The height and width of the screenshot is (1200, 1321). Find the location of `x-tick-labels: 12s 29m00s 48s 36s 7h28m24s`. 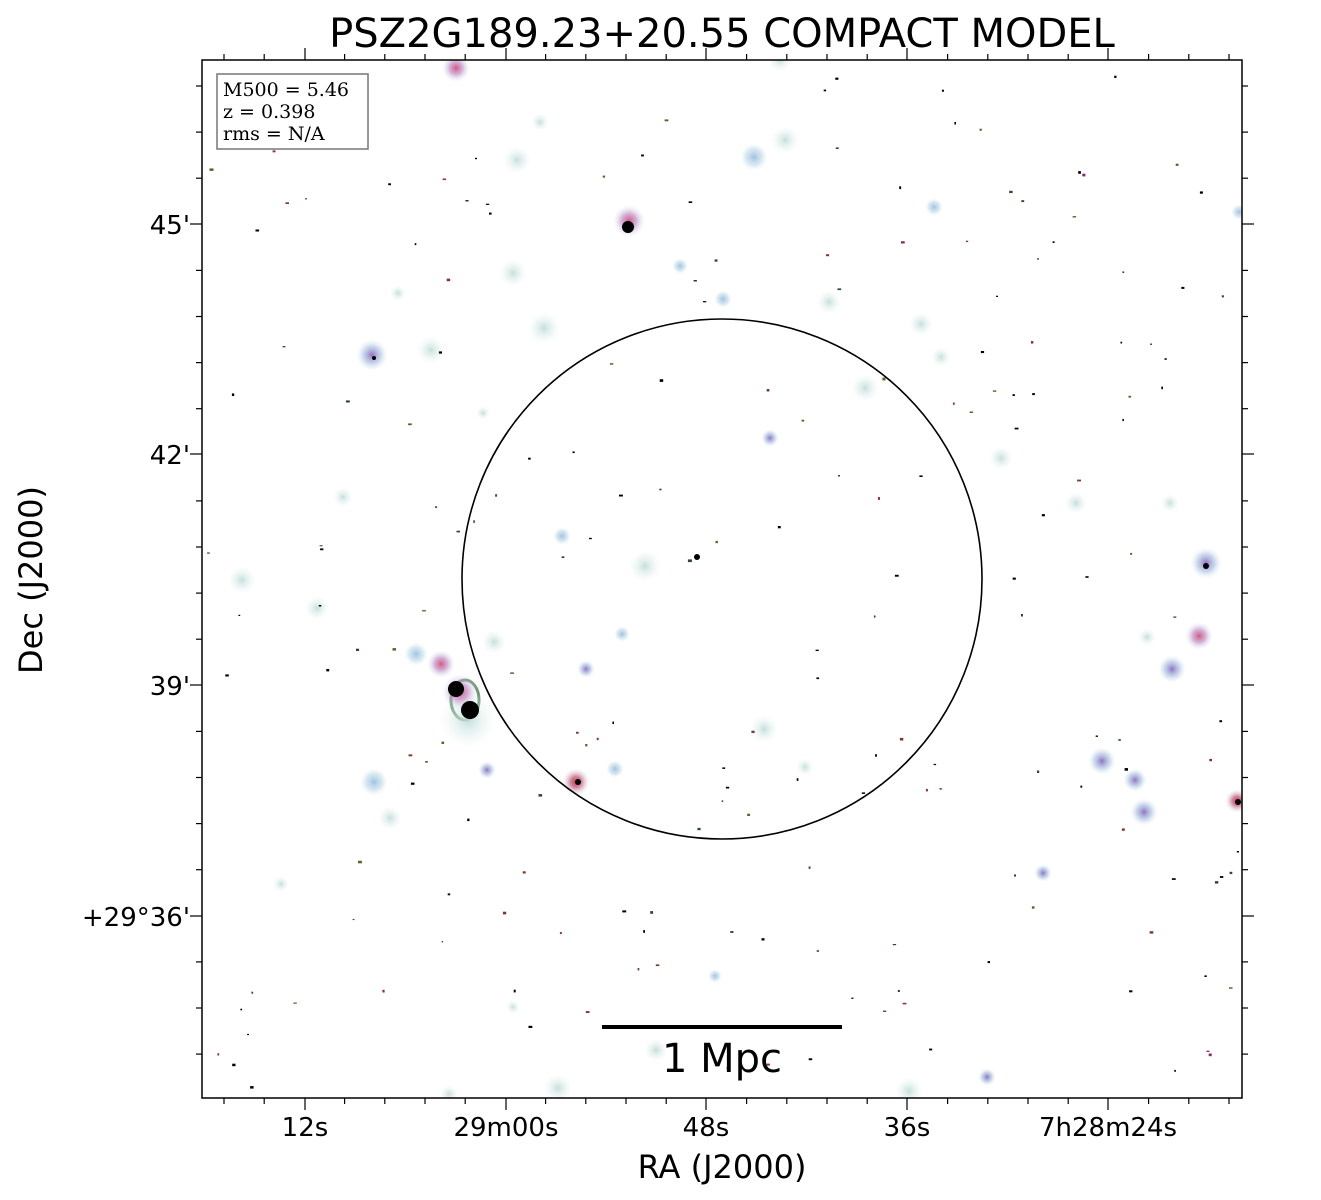

x-tick-labels: 12s 29m00s 48s 36s 7h28m24s is located at coordinates (729, 1128).